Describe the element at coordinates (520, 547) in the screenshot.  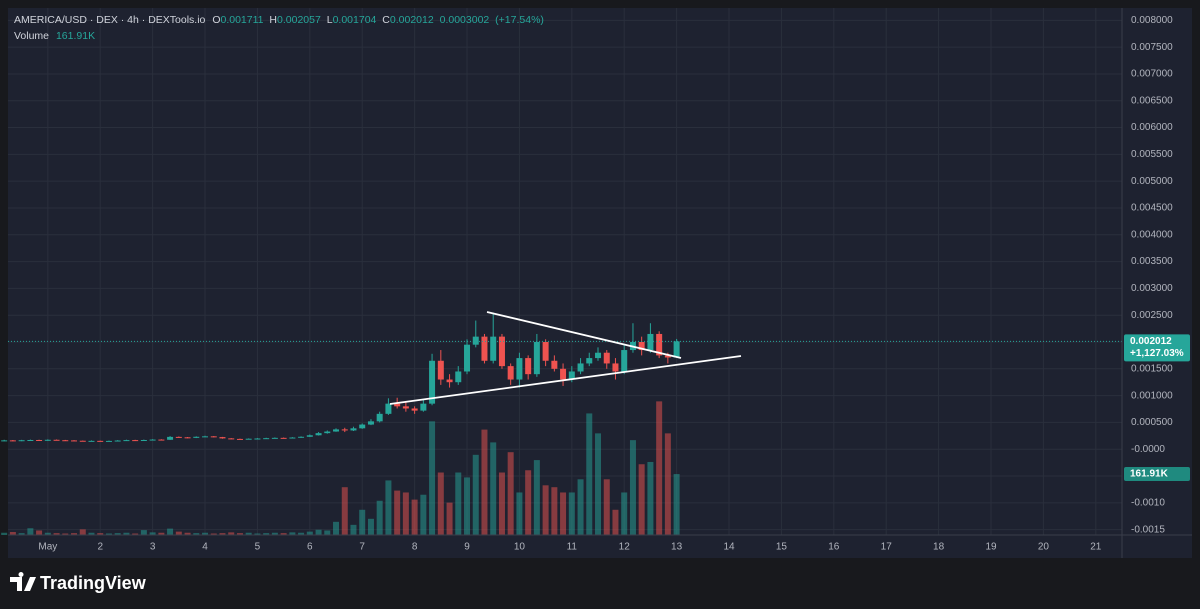
I see `x-tick-label: 10` at that location.